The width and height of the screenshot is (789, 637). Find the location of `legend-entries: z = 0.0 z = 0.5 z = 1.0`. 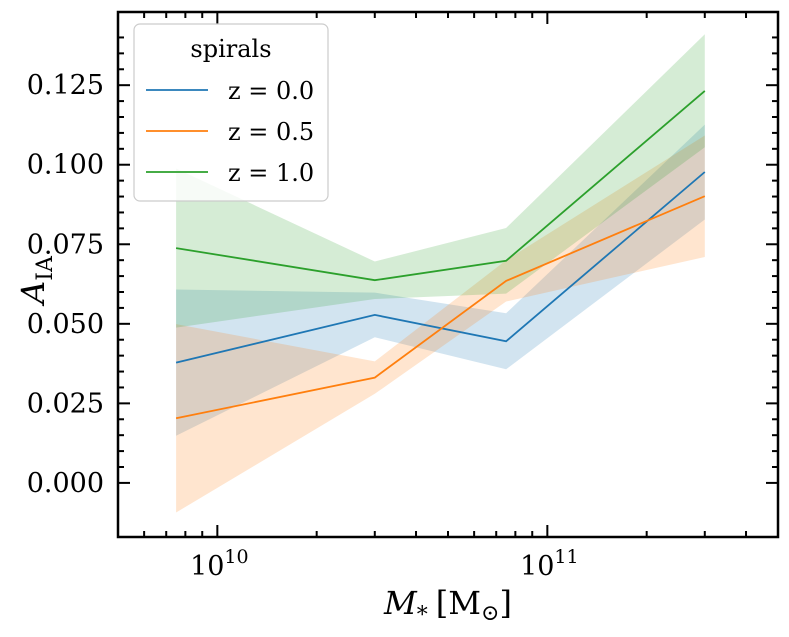

legend-entries: z = 0.0 z = 0.5 z = 1.0 is located at coordinates (230, 132).